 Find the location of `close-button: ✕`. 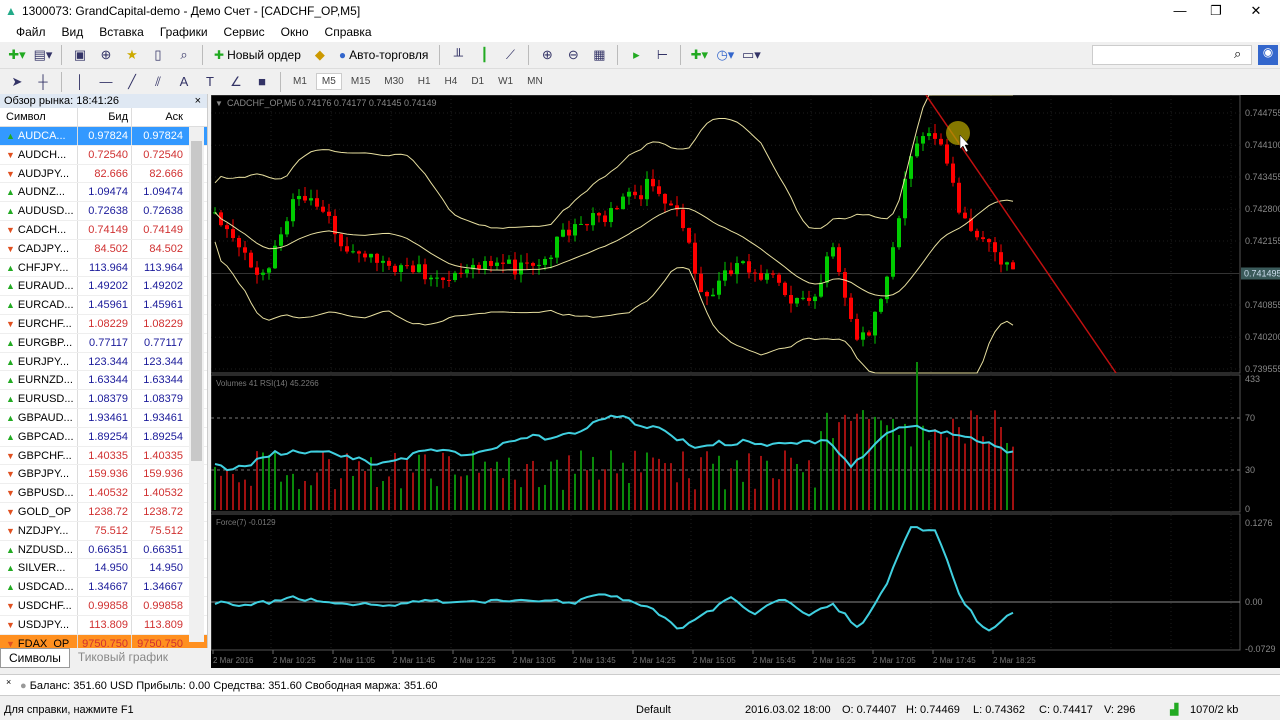

close-button: ✕ is located at coordinates (1256, 10).